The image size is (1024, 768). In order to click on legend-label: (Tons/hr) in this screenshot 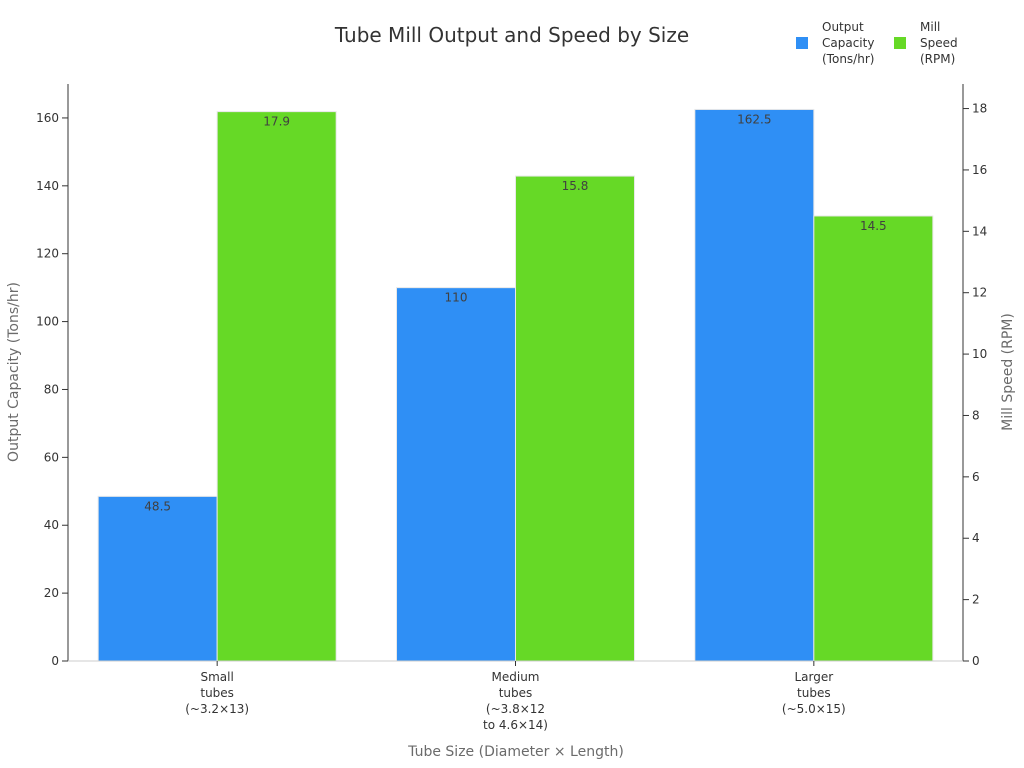, I will do `click(848, 59)`.